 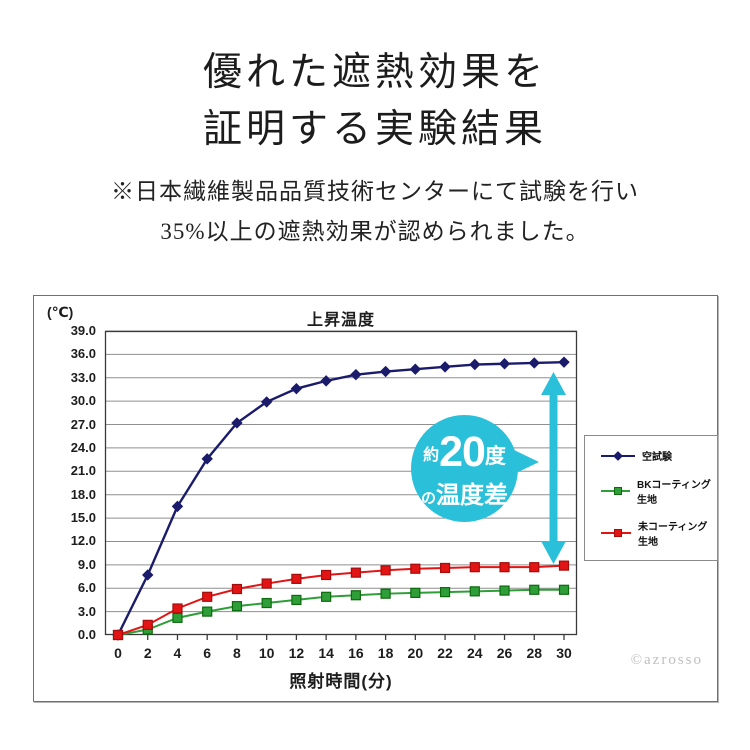 I want to click on annotation-value: 20, so click(x=462, y=452).